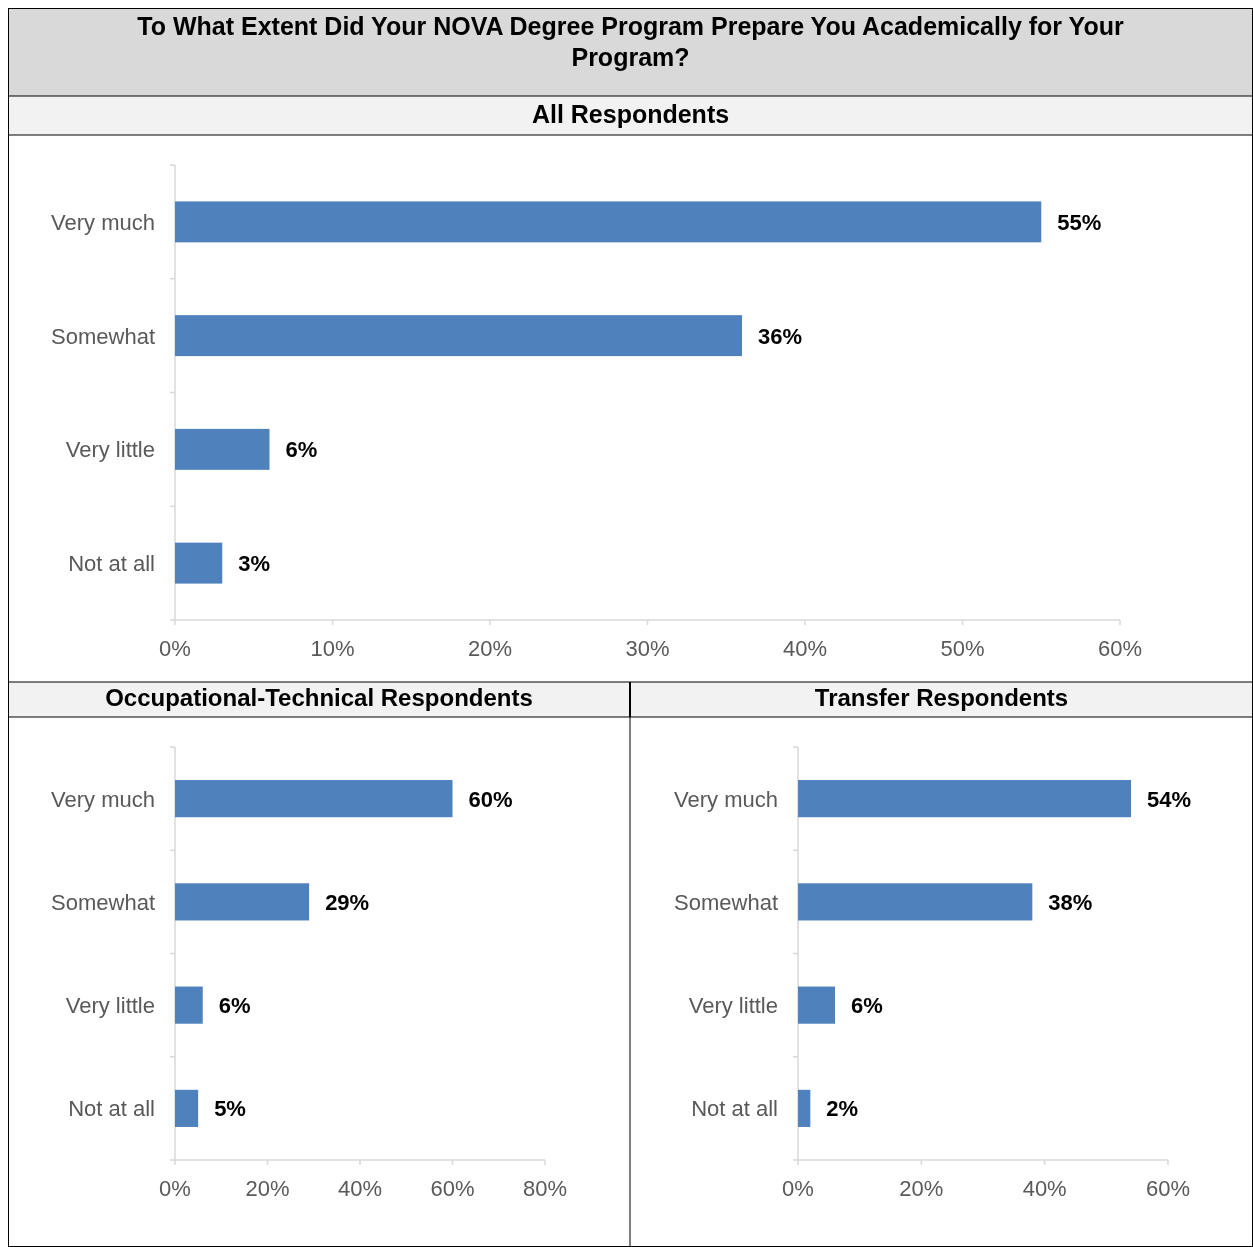 The width and height of the screenshot is (1253, 1247). Describe the element at coordinates (319, 697) in the screenshot. I see `chart-title: Occupational-Technical Respondents` at that location.